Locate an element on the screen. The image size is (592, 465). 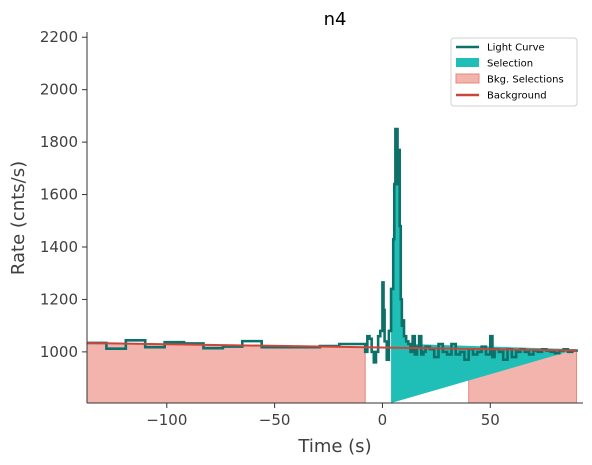
y-tick-label: 2000 is located at coordinates (59, 90).